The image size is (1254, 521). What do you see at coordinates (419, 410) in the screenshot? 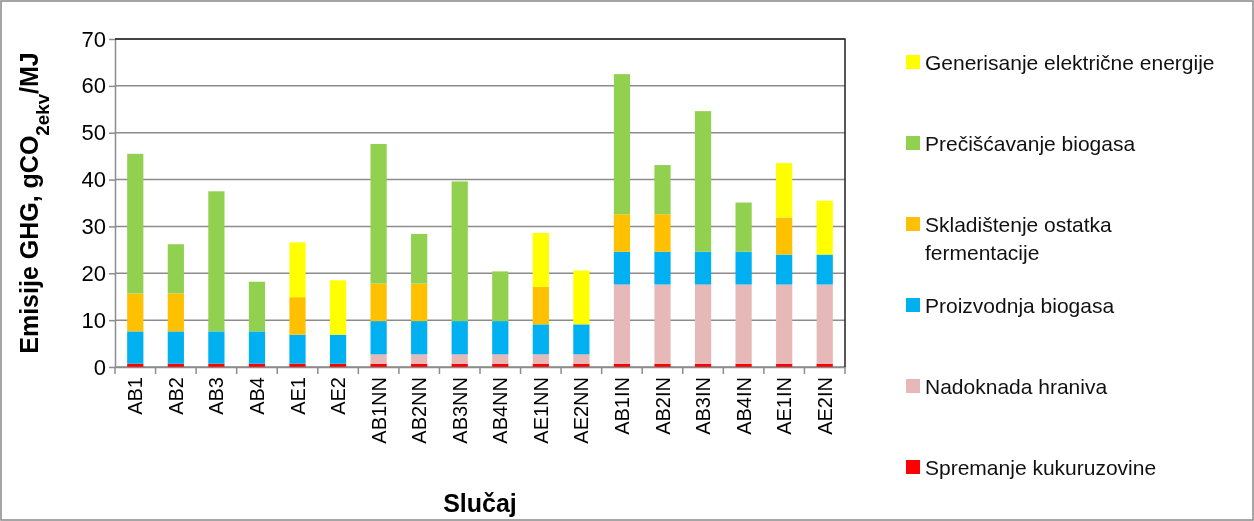
I see `x-tick-label: AB2NN` at bounding box center [419, 410].